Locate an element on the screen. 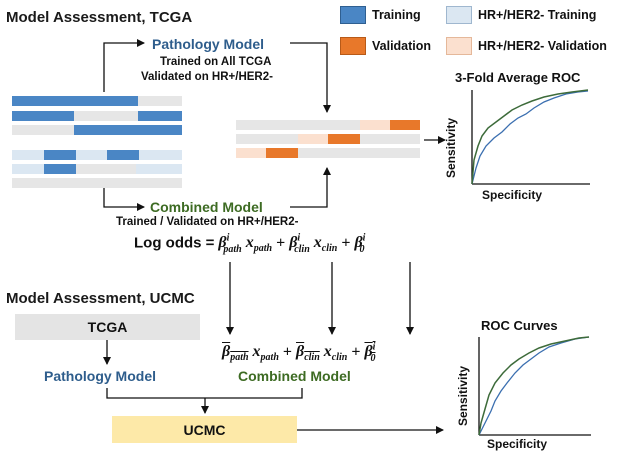  tcga-pathology-model-label: Pathology Model is located at coordinates (208, 44).